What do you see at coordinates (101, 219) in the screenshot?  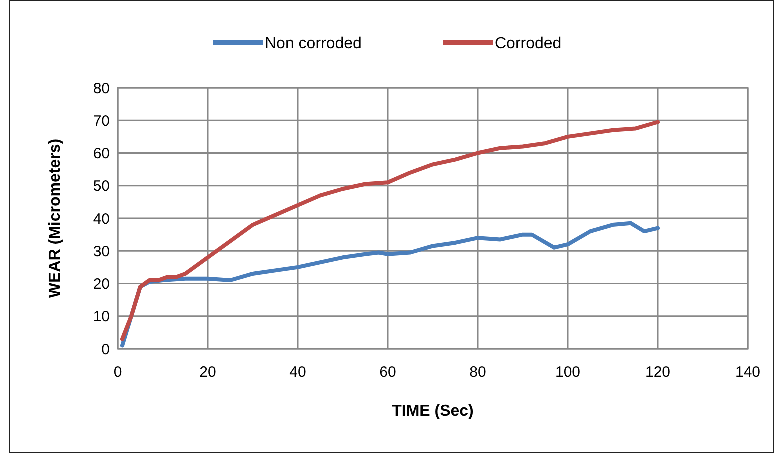 I see `y-tick-label: 40` at bounding box center [101, 219].